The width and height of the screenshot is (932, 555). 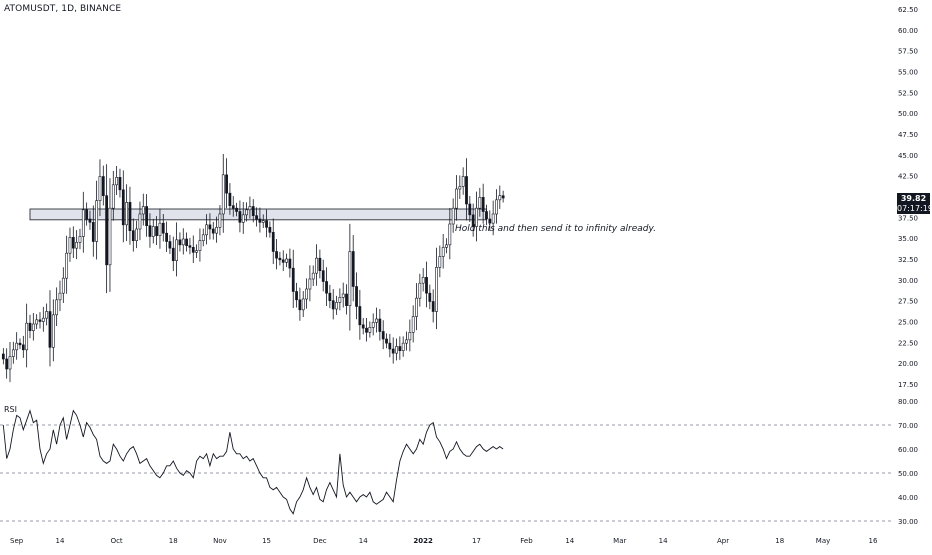 I want to click on time-tick-label: Mar, so click(x=619, y=541).